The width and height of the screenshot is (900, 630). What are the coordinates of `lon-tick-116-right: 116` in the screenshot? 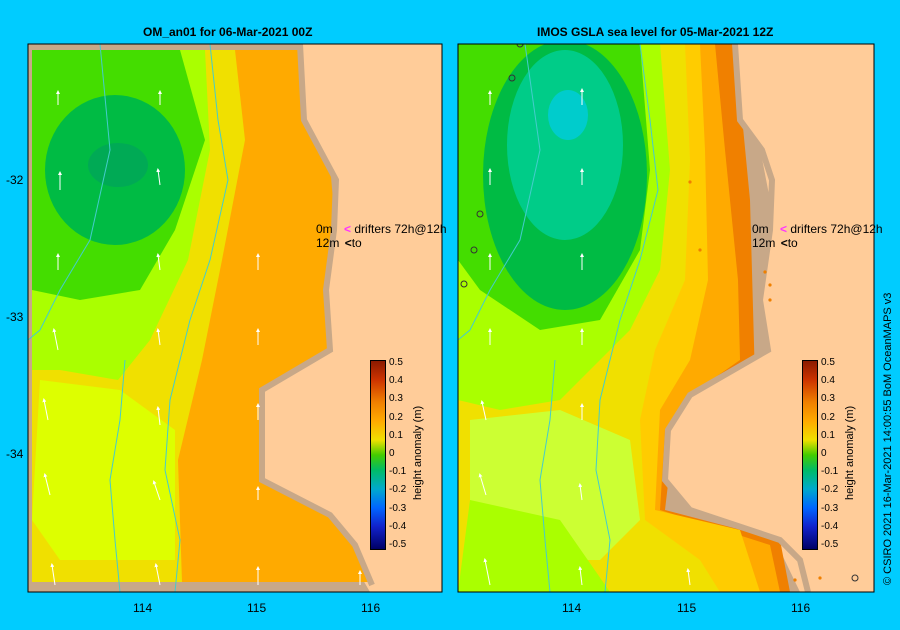 It's located at (801, 608).